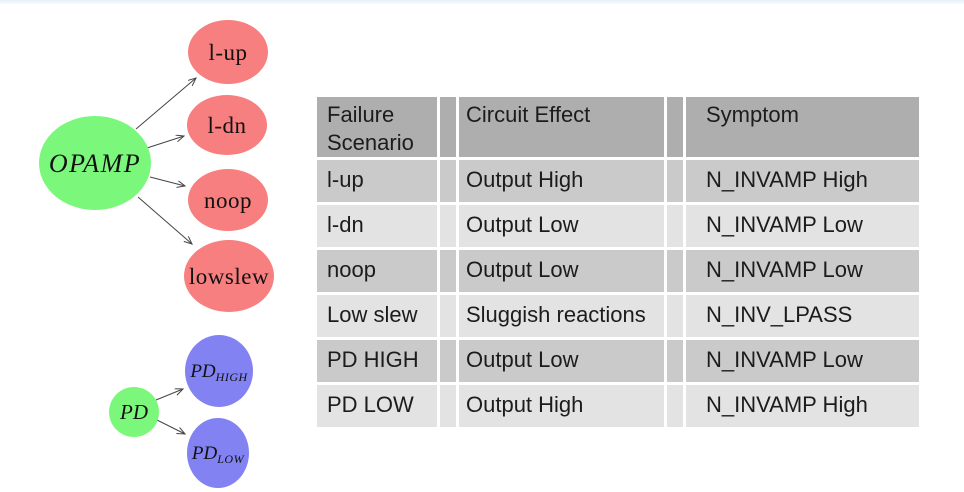 The image size is (964, 492). What do you see at coordinates (377, 127) in the screenshot?
I see `column-header-failure-scenario: Failure Scenario` at bounding box center [377, 127].